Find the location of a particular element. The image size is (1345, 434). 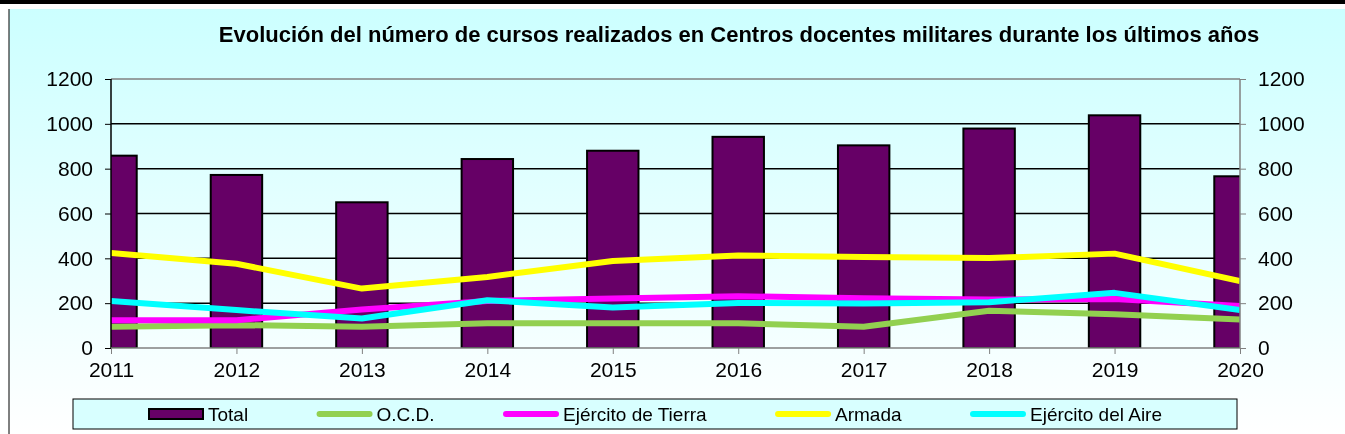

y-tick-label: 800 is located at coordinates (75, 168).